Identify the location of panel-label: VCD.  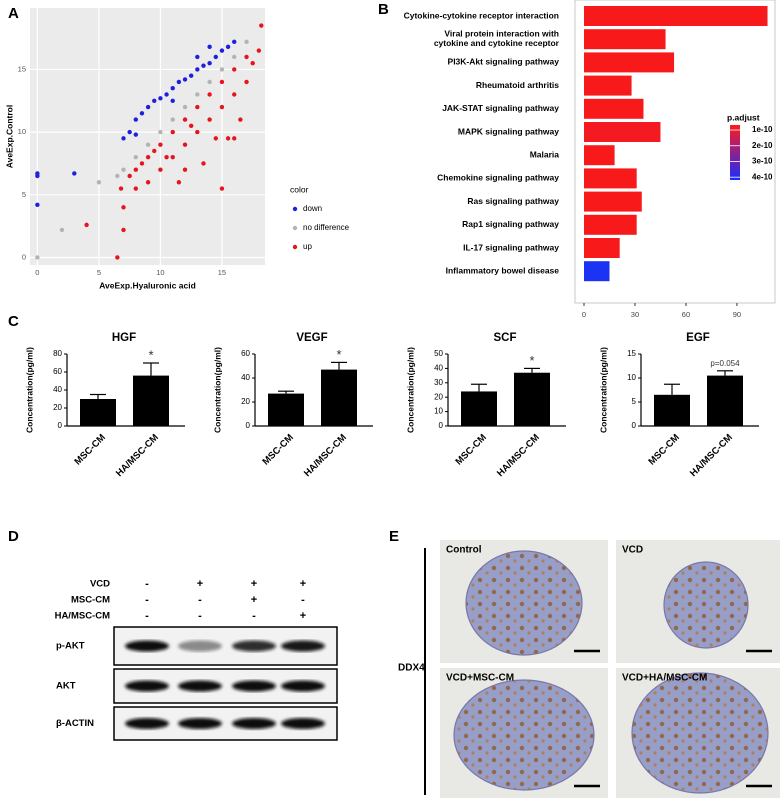
(632, 550).